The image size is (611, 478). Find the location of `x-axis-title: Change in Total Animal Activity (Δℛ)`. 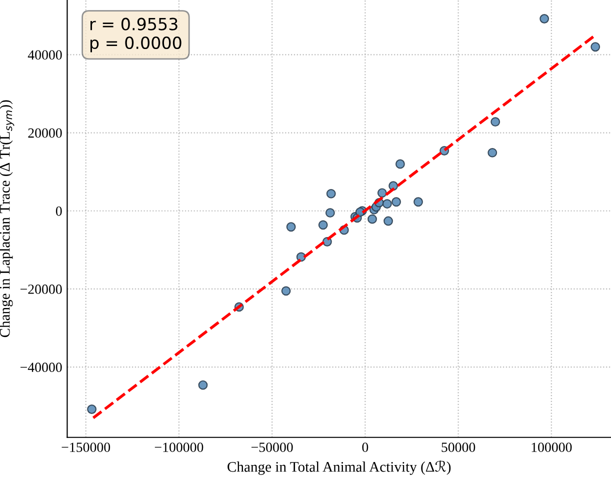

x-axis-title: Change in Total Animal Activity (Δℛ) is located at coordinates (339, 467).